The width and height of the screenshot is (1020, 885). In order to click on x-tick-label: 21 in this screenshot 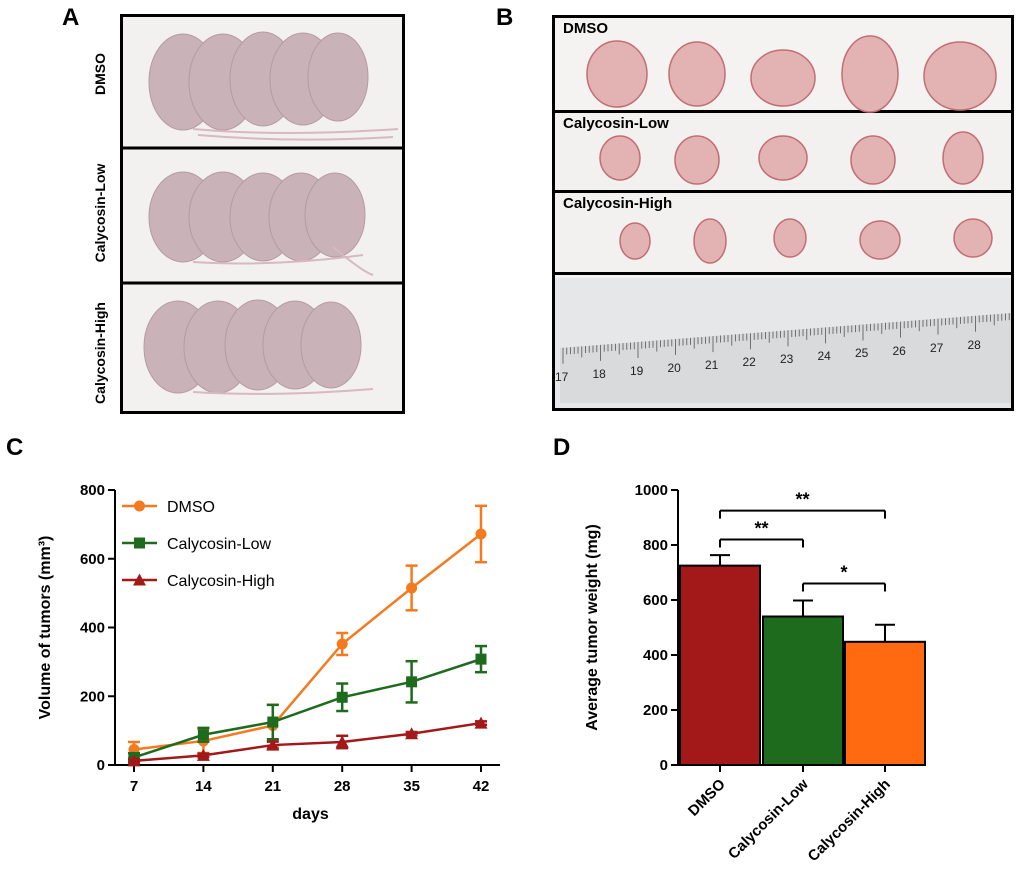, I will do `click(272, 786)`.